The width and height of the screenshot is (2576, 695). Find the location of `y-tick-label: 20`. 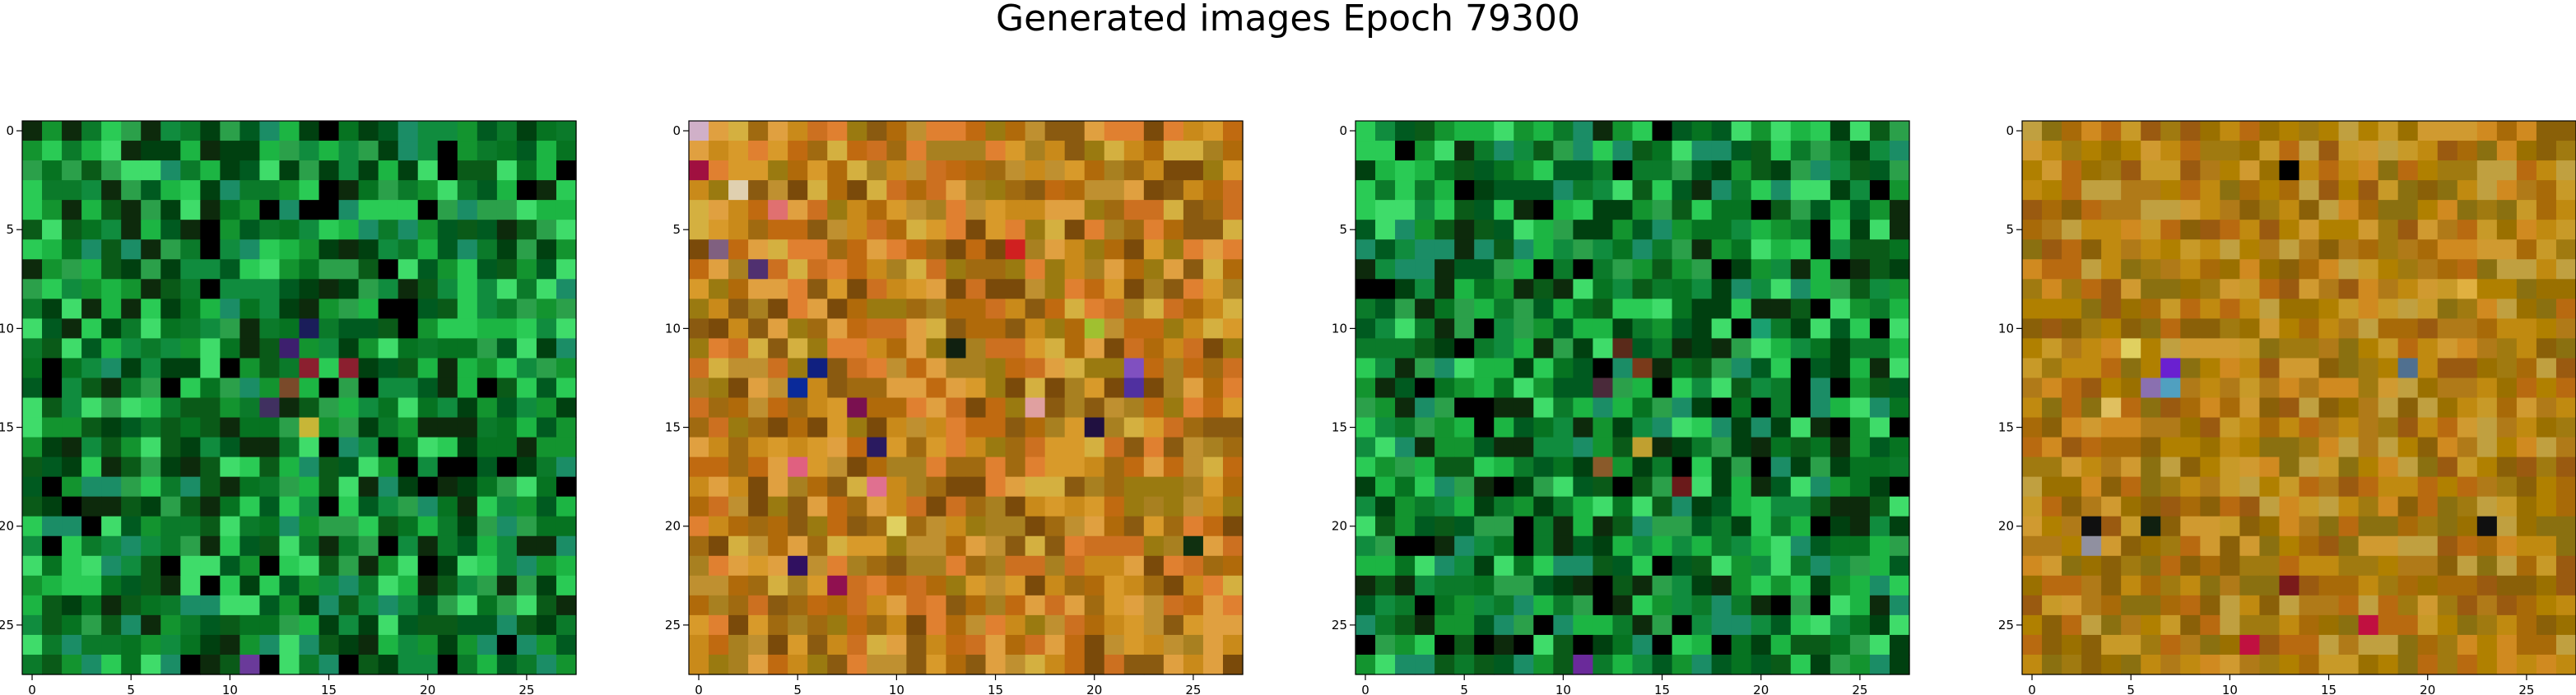

y-tick-label: 20 is located at coordinates (673, 526).